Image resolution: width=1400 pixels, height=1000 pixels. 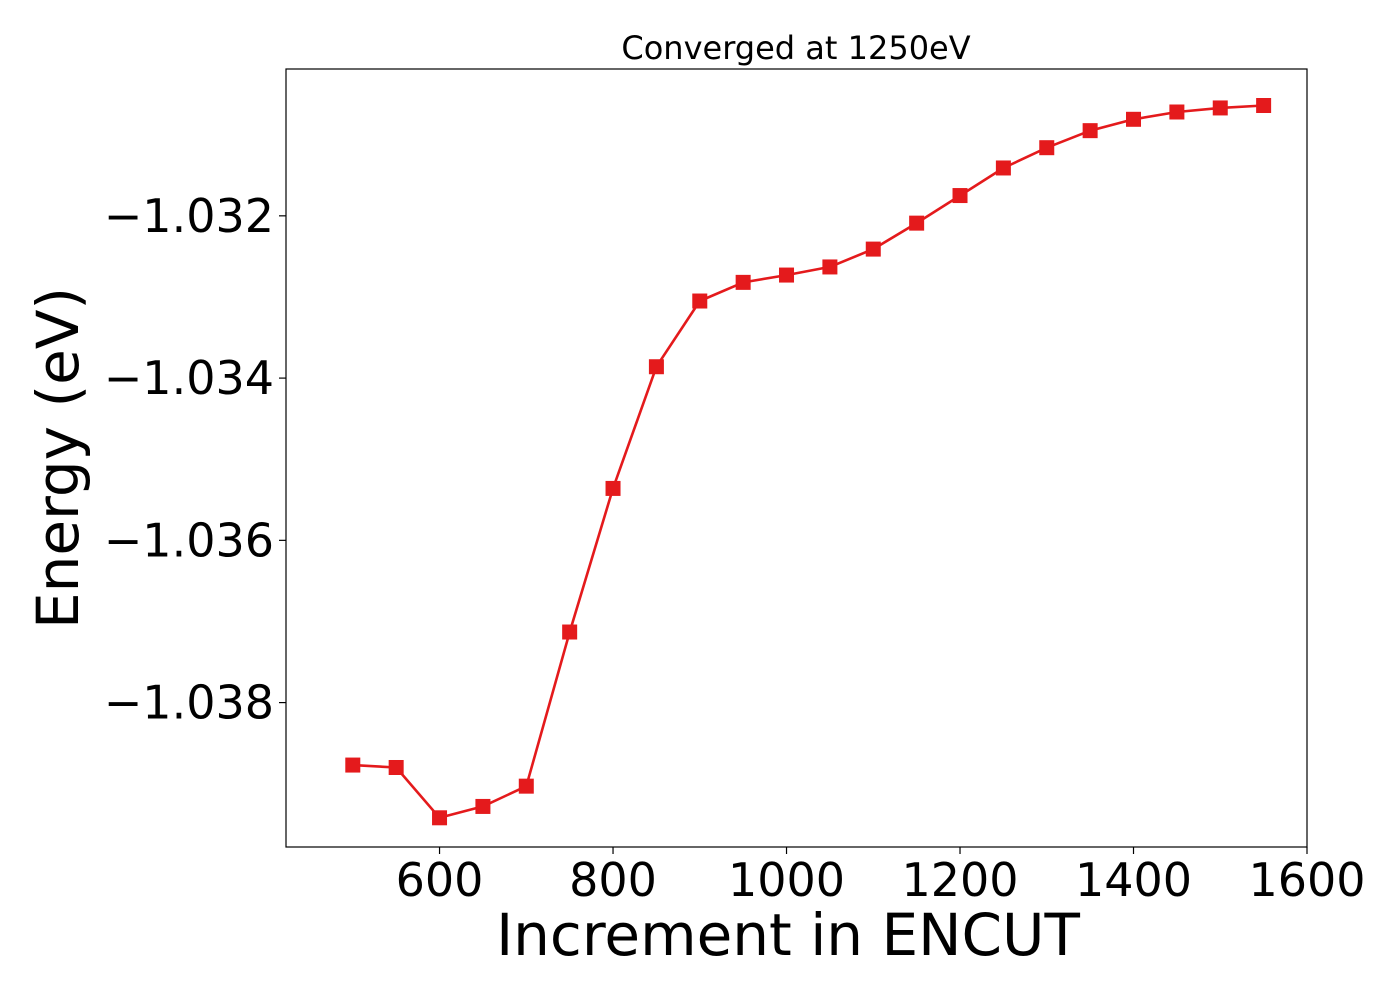 I want to click on x-tick-label: 1000, so click(x=786, y=880).